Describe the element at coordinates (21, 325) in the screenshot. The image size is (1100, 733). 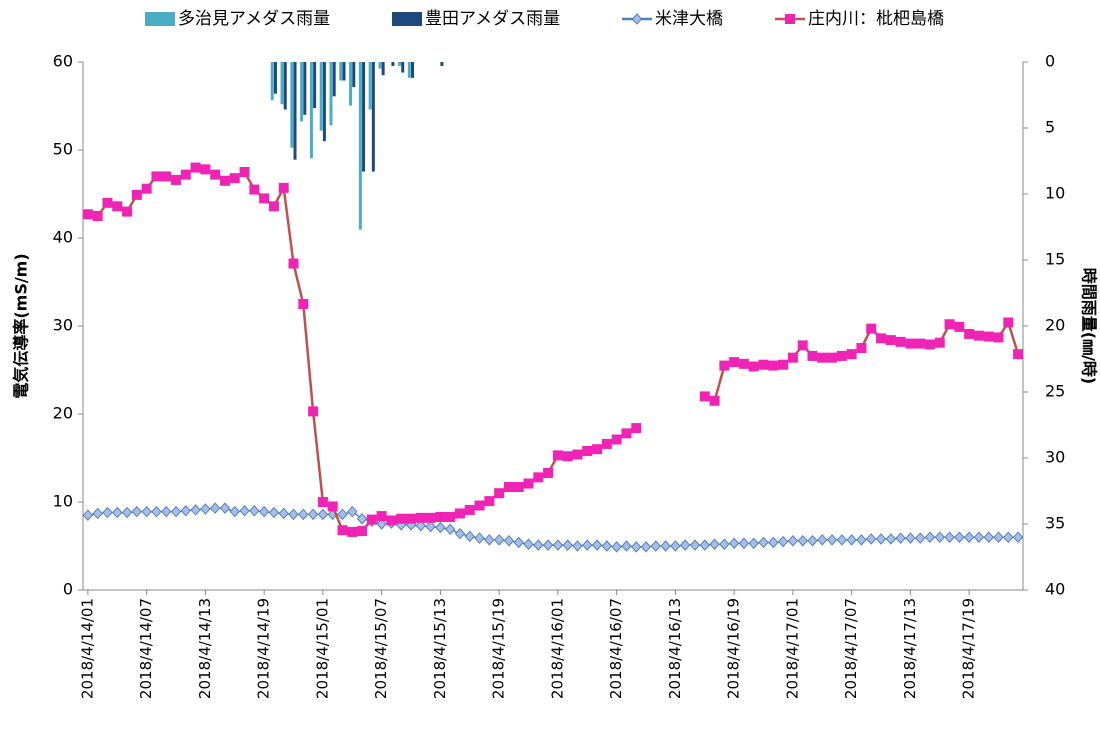
I see `y-axis-label: 電気伝導率(mS/m)` at that location.